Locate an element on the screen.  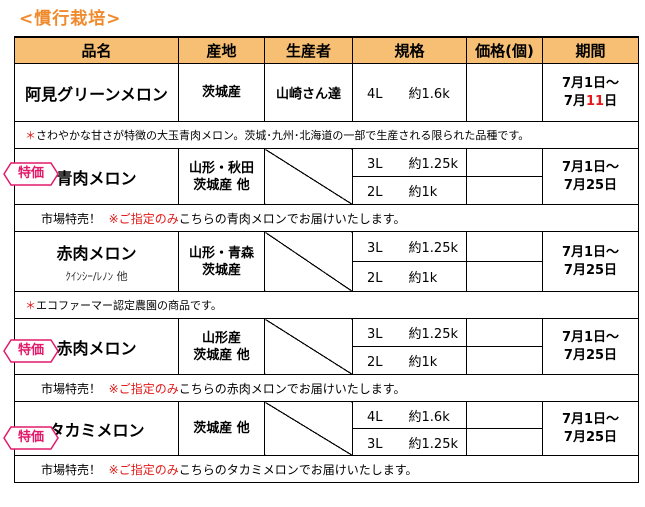
table-row: 阿見グリーンメロン 茨城産 山崎さん達 4L 約1.6k 7月1日～ 7月11日 is located at coordinates (326, 92).